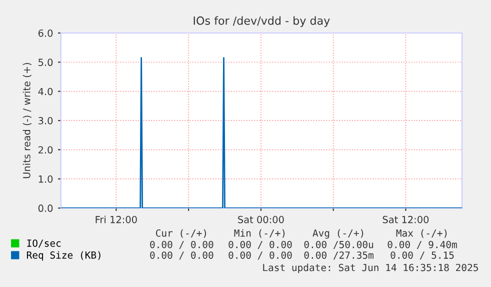  Describe the element at coordinates (27, 120) in the screenshot. I see `y-axis-title: Units read (-) / write (+)` at that location.